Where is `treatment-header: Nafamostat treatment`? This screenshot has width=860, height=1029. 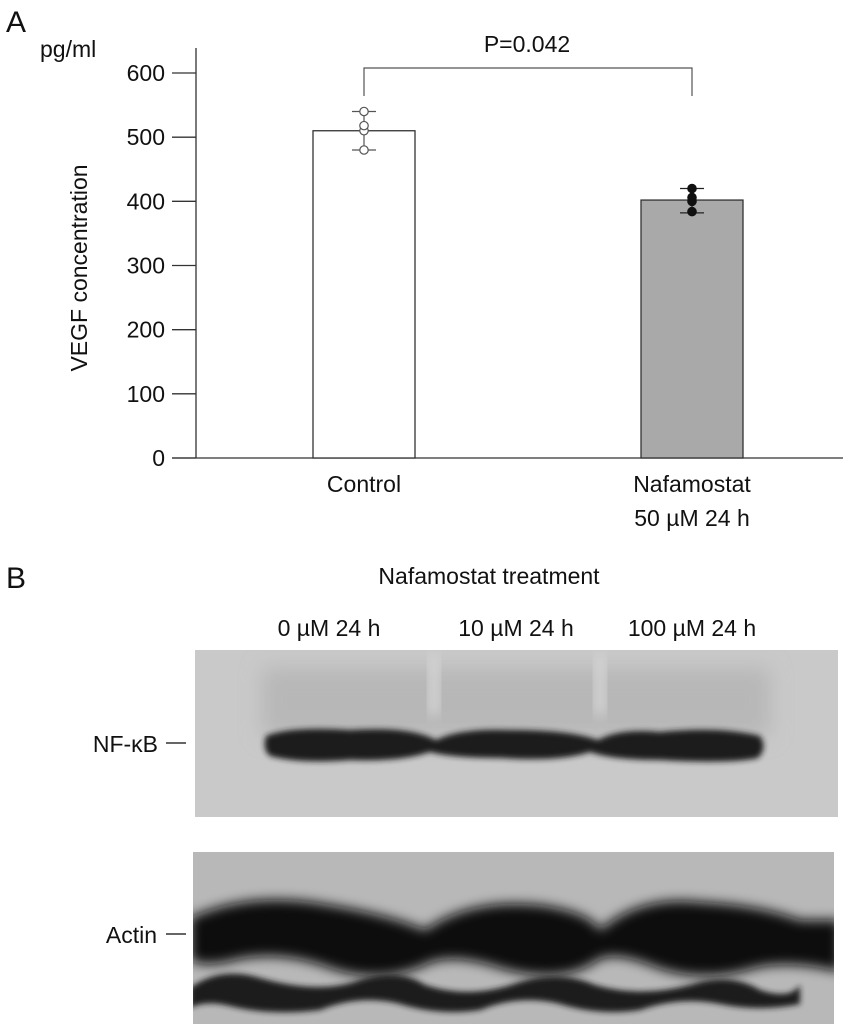 treatment-header: Nafamostat treatment is located at coordinates (489, 576).